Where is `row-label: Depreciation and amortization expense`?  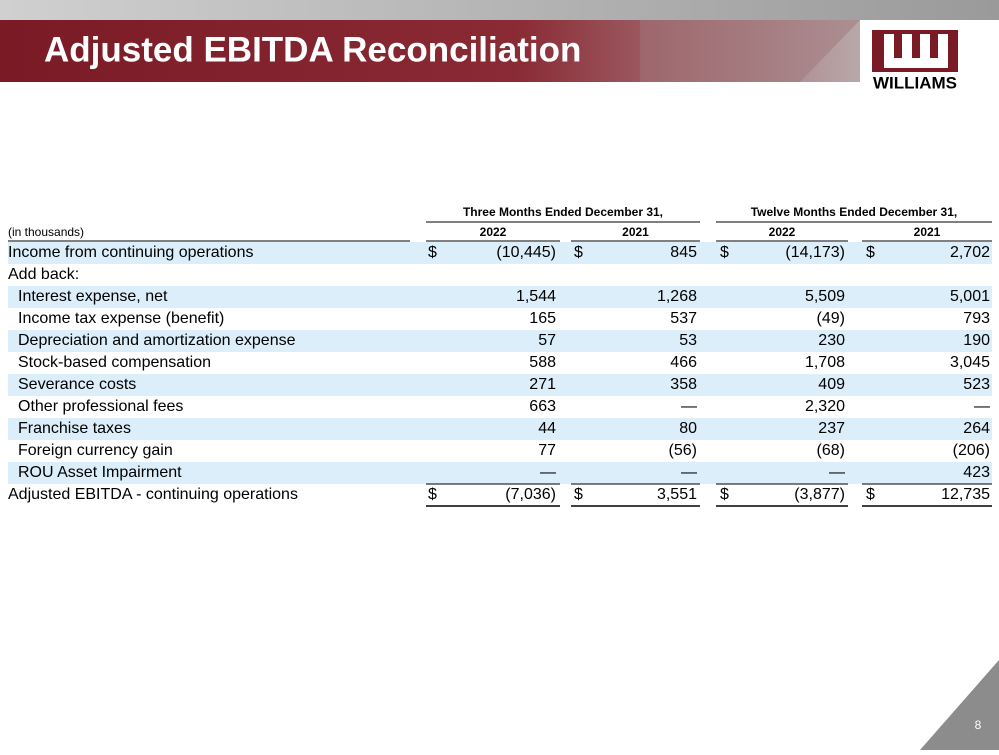
row-label: Depreciation and amortization expense is located at coordinates (157, 340).